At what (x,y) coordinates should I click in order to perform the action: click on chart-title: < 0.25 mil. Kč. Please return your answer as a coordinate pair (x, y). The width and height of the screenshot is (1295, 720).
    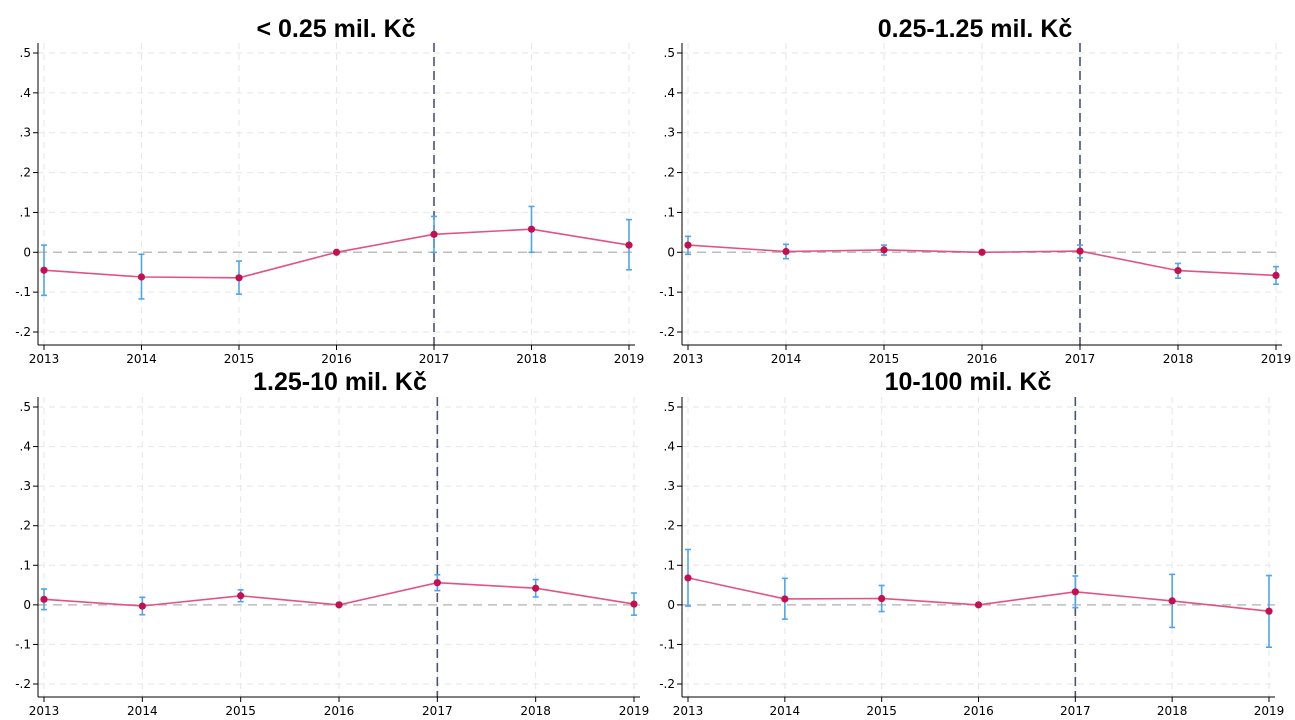
    Looking at the image, I should click on (335, 29).